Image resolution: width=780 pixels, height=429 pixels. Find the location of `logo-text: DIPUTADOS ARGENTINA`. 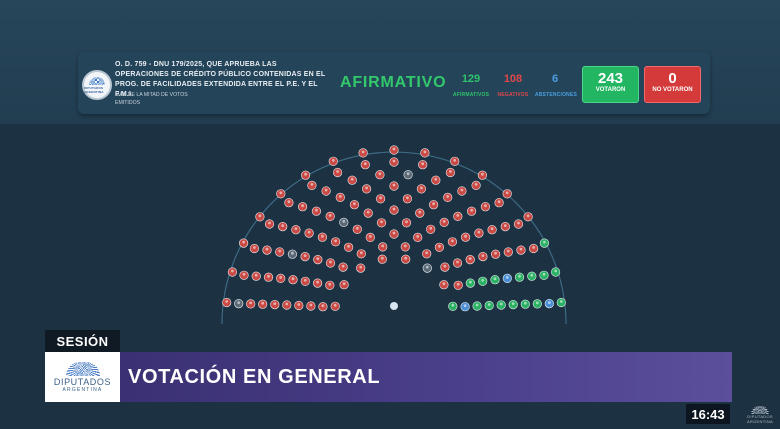

logo-text: DIPUTADOS ARGENTINA is located at coordinates (94, 89).